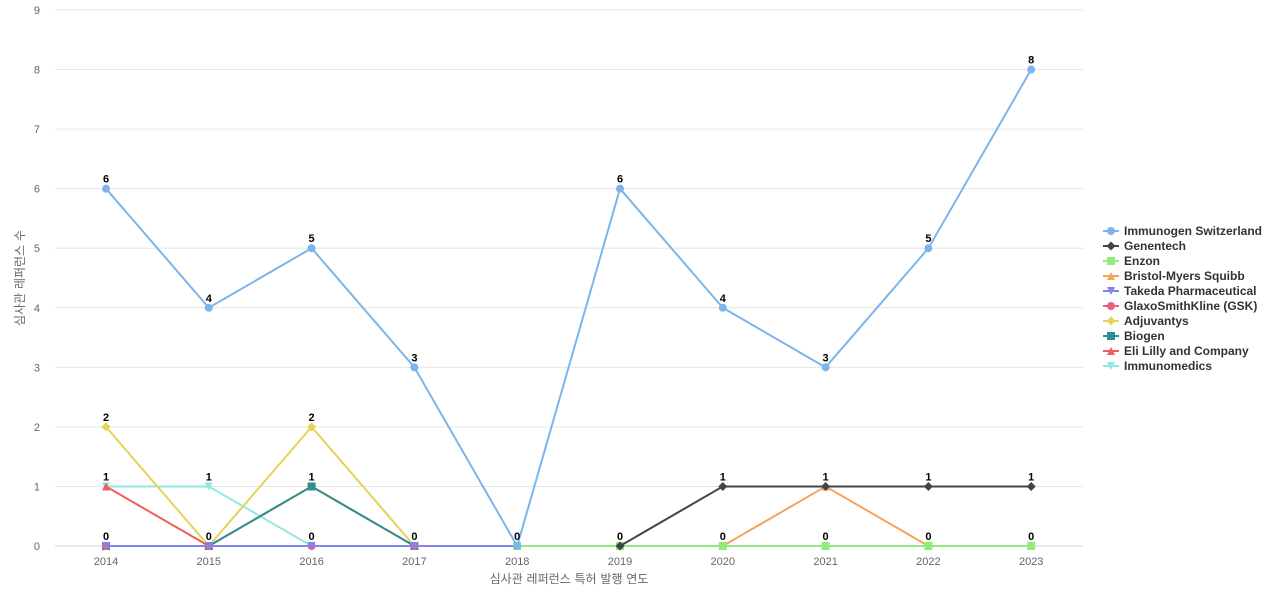 The image size is (1280, 600). What do you see at coordinates (928, 562) in the screenshot?
I see `x-tick-label: 2022` at bounding box center [928, 562].